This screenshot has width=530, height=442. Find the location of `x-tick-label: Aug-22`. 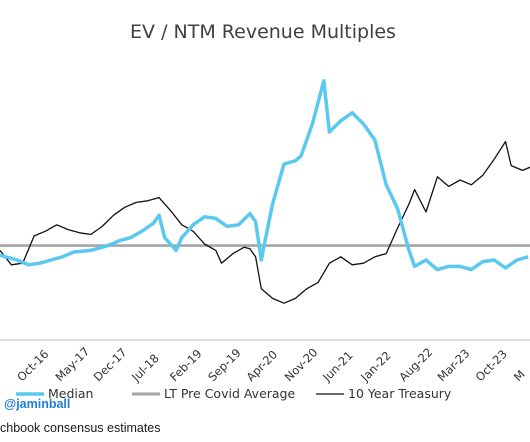

x-tick-label: Aug-22 is located at coordinates (415, 364).